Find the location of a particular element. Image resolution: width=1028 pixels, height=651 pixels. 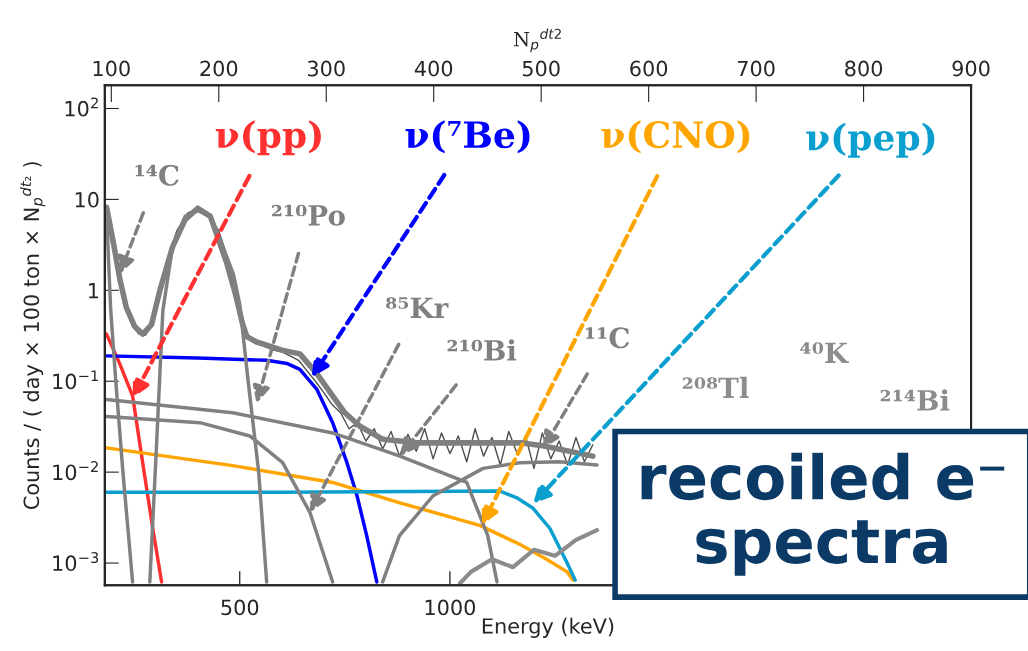

annotation: ν(CNO) is located at coordinates (675, 137).